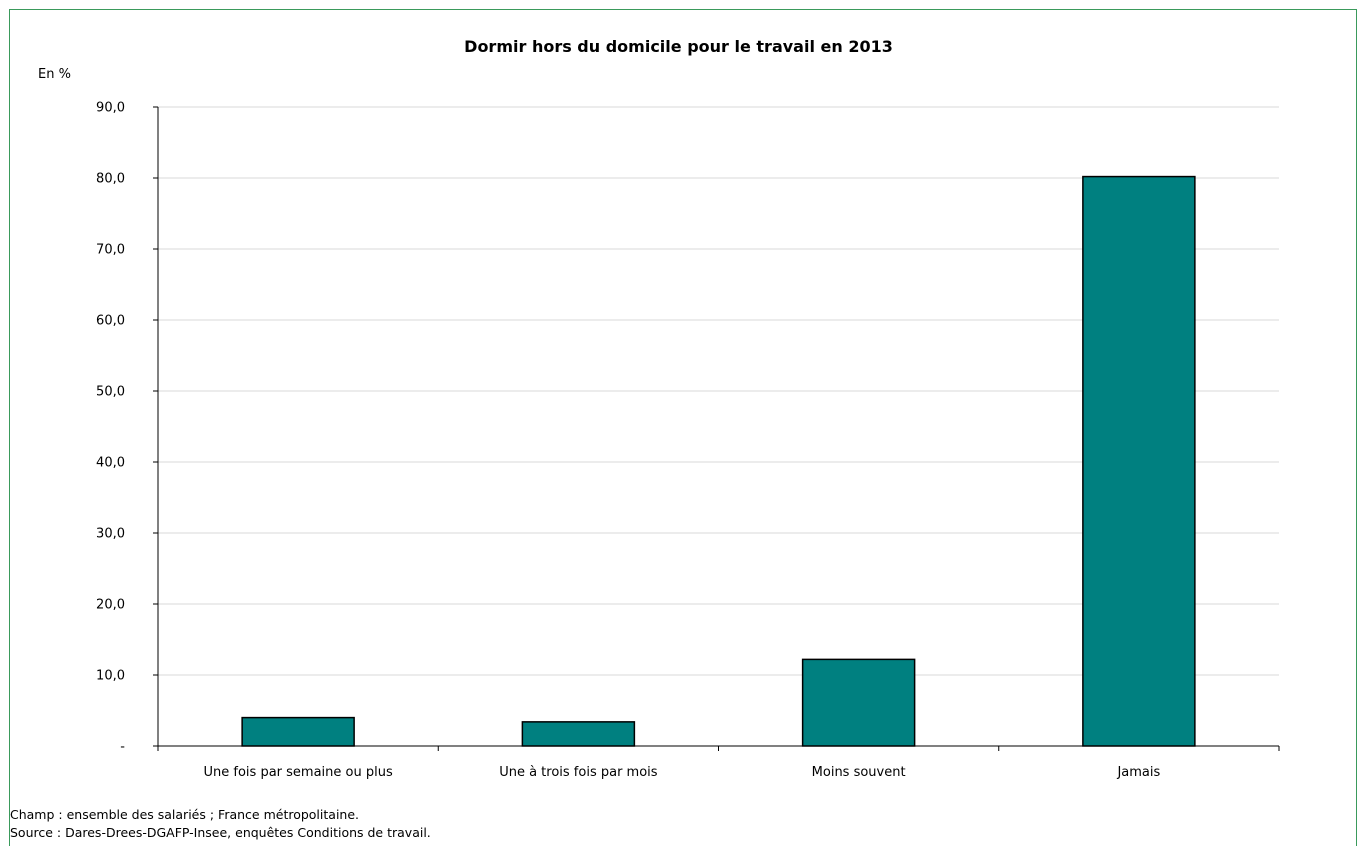 Image resolution: width=1357 pixels, height=846 pixels. I want to click on y-unit-label: En %, so click(54, 74).